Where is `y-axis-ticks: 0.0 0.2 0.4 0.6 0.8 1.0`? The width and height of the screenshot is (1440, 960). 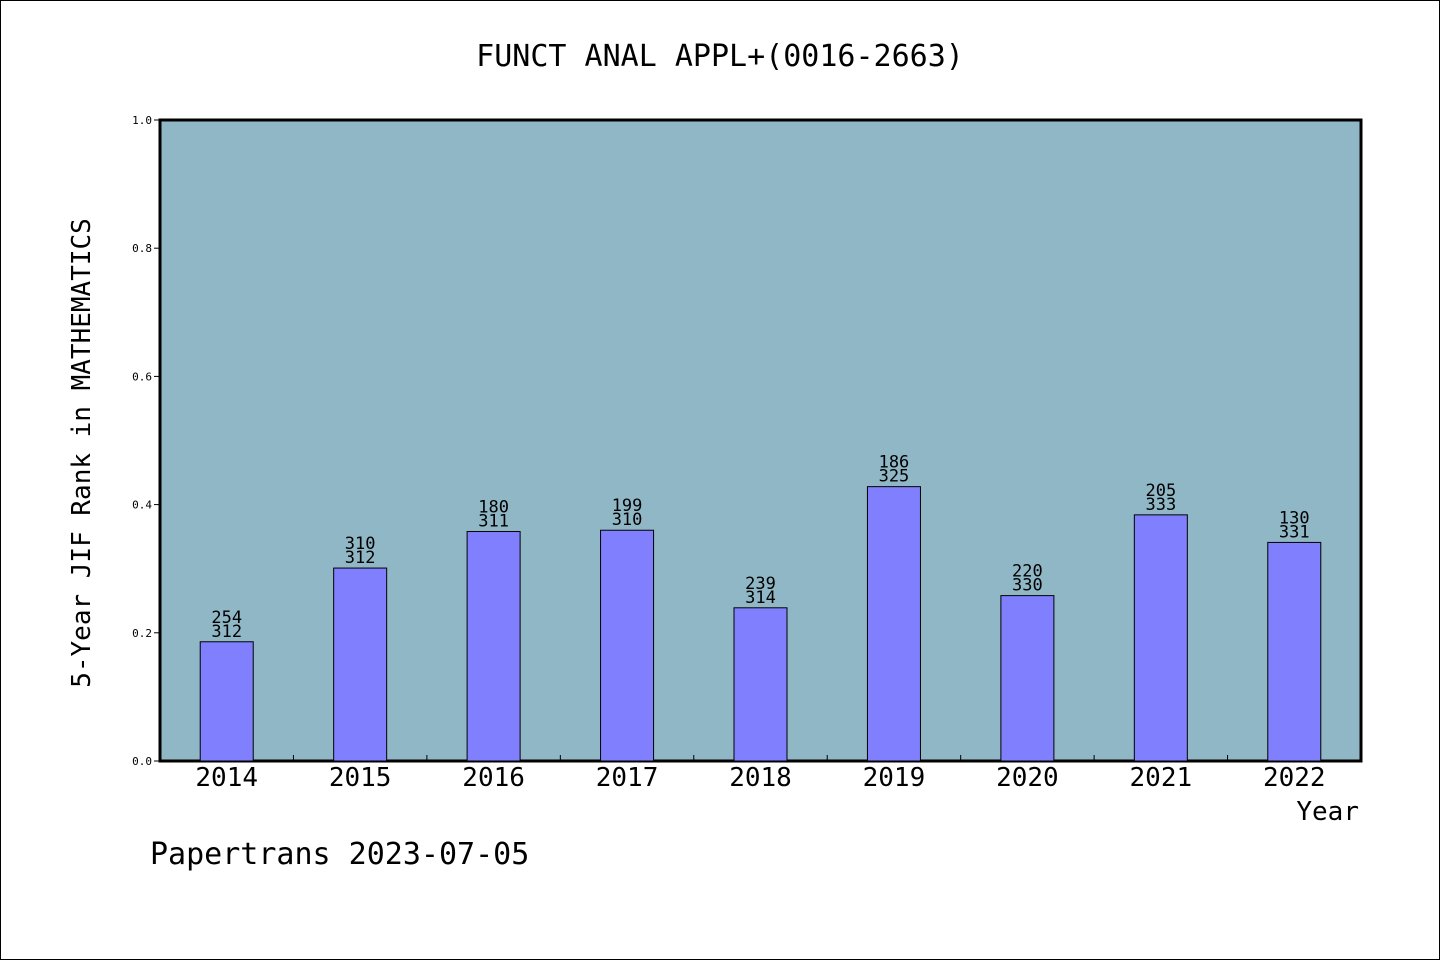
y-axis-ticks: 0.0 0.2 0.4 0.6 0.8 1.0 is located at coordinates (146, 441).